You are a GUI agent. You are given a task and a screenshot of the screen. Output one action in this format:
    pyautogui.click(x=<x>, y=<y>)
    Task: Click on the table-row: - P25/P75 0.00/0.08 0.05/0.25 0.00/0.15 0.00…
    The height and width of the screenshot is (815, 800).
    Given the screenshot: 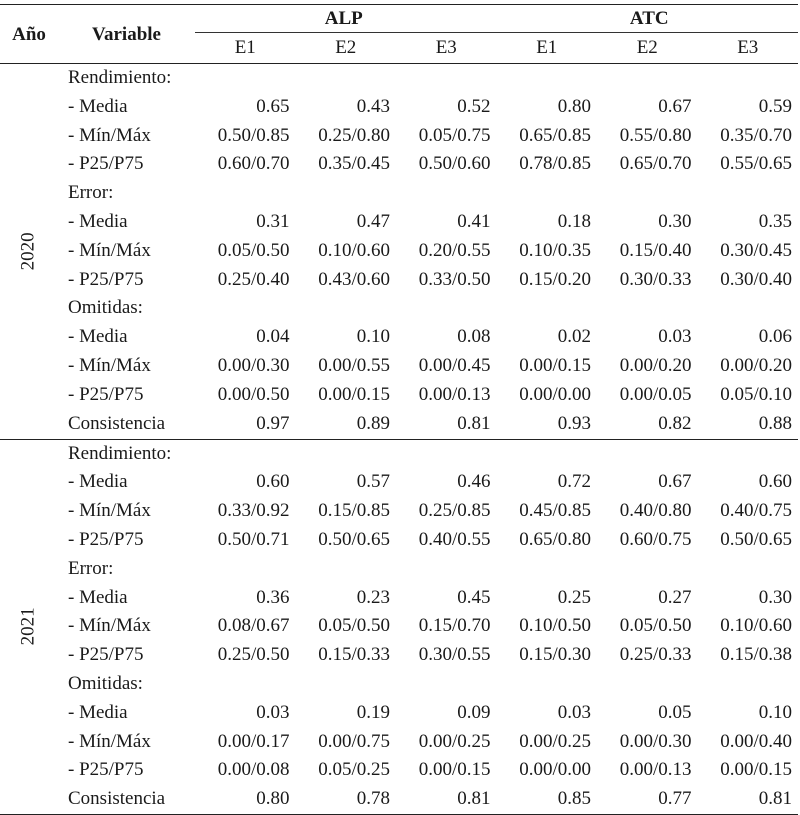 What is the action you would take?
    pyautogui.click(x=399, y=770)
    